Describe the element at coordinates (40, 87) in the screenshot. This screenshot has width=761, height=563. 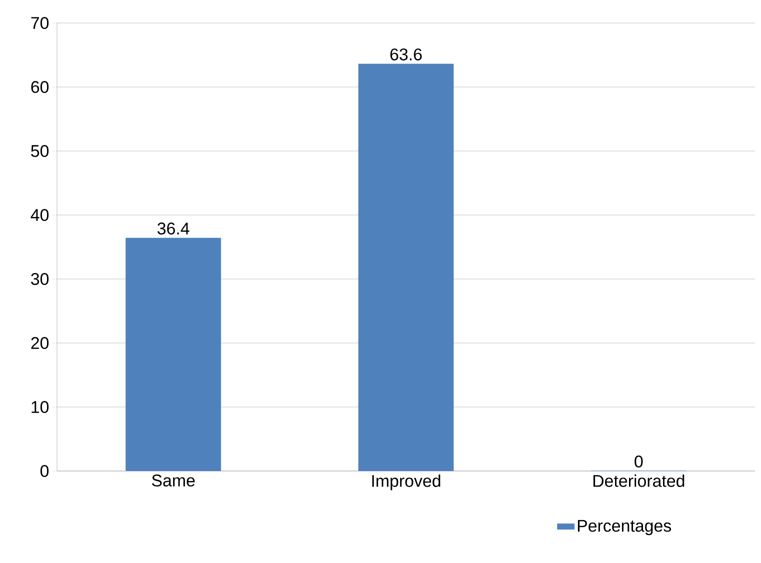
I see `y-tick-label: 60` at that location.